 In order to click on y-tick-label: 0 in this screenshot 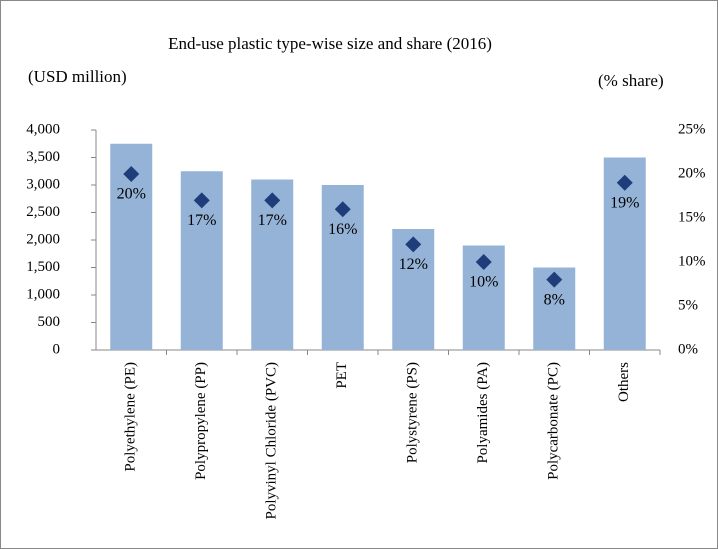, I will do `click(57, 349)`.